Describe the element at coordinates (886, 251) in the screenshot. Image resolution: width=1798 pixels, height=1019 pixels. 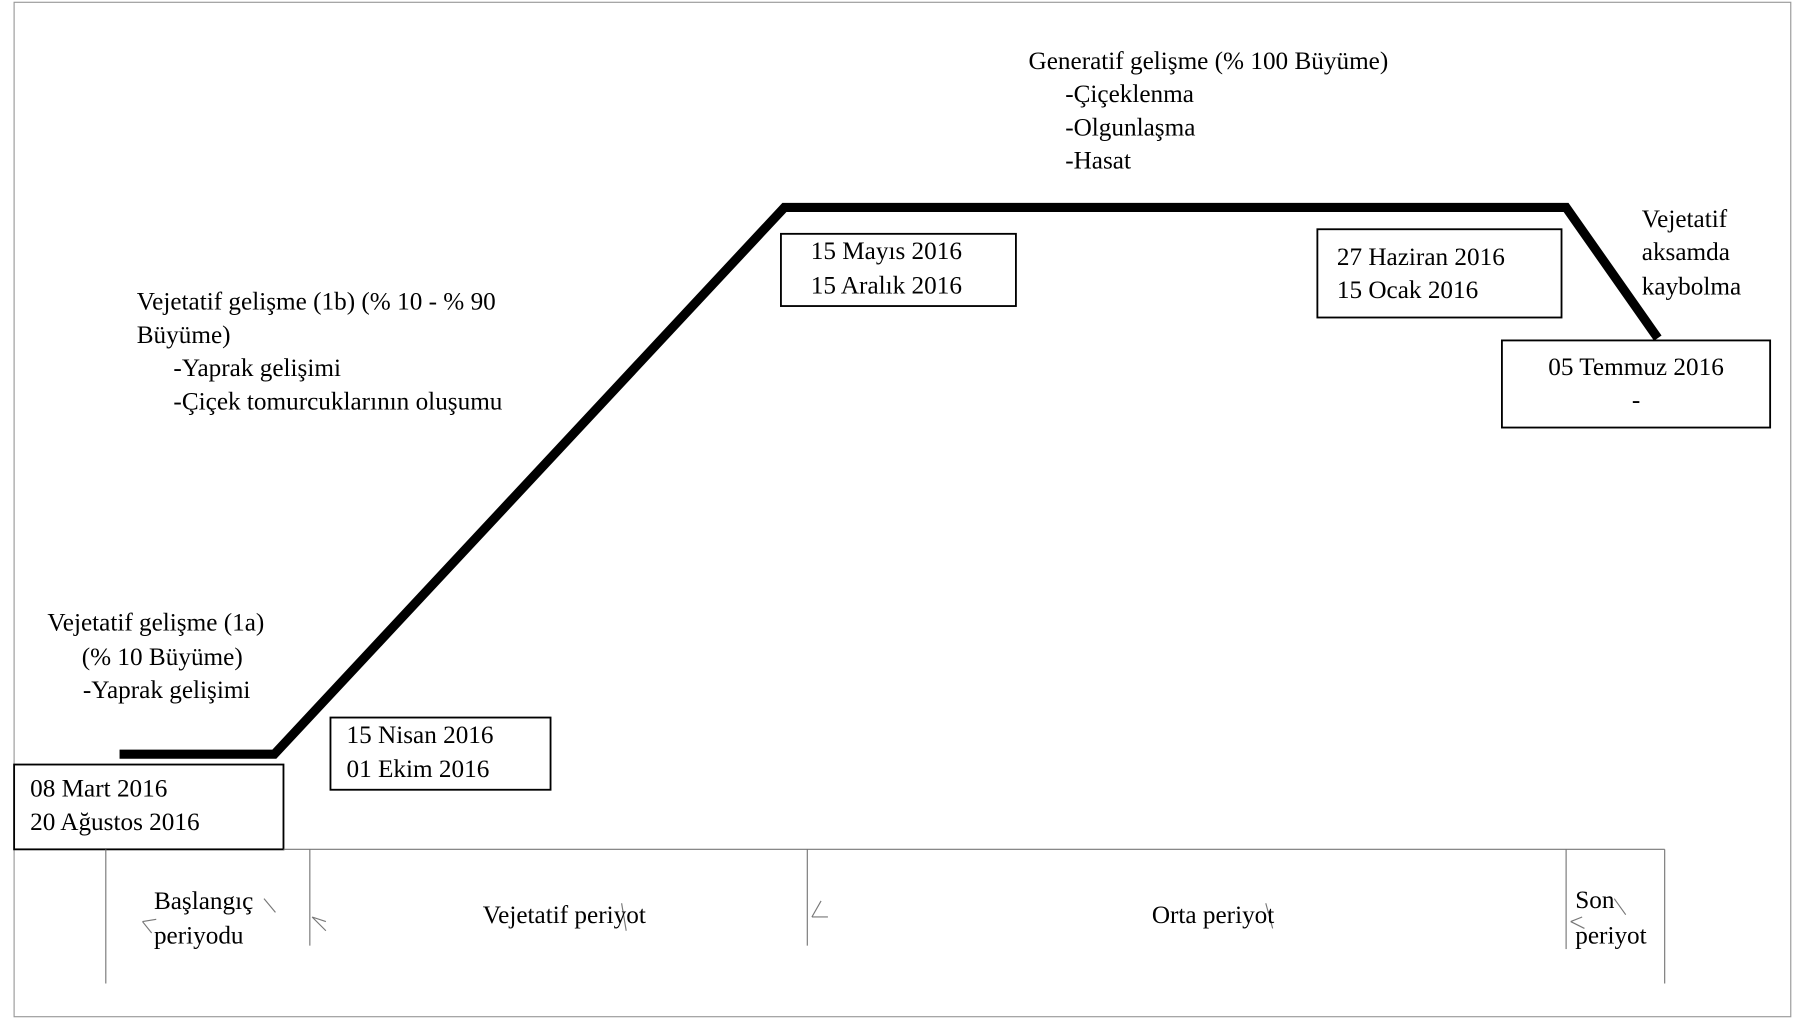
I see `date-text: 15 Mayıs 2016` at that location.